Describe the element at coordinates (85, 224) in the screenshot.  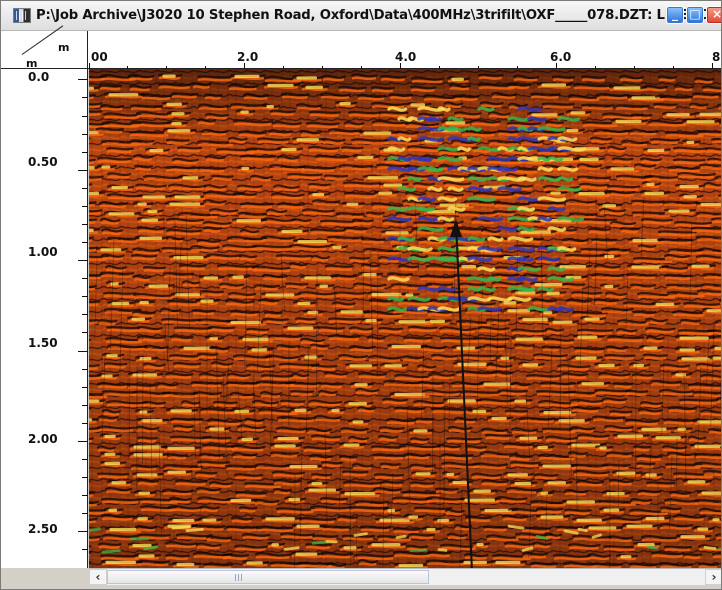
I see `y-minor-tick` at that location.